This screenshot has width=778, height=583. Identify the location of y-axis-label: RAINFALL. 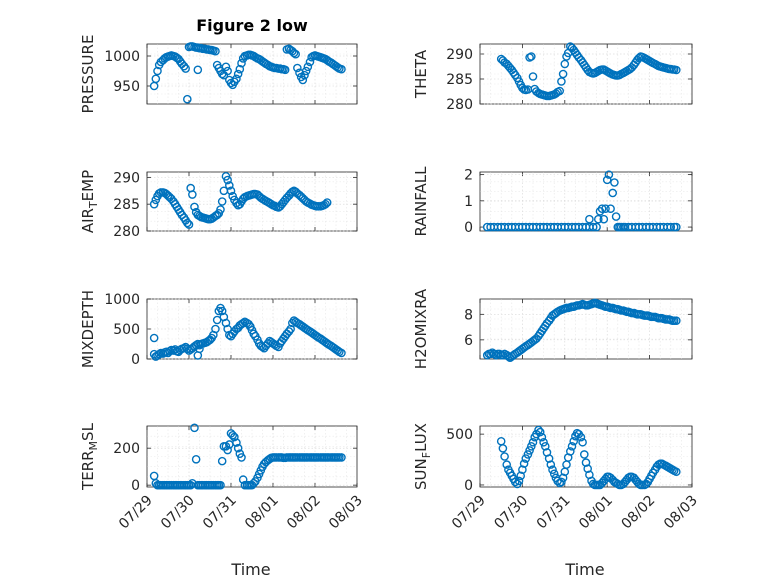
(421, 201).